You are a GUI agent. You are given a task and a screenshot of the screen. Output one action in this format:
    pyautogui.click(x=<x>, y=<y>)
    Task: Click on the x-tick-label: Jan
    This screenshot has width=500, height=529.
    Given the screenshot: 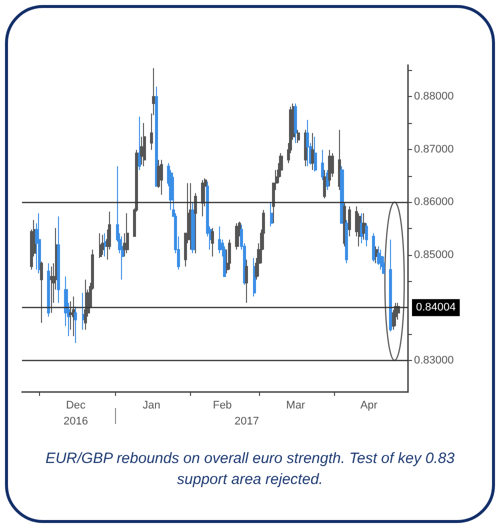 What is the action you would take?
    pyautogui.click(x=151, y=406)
    